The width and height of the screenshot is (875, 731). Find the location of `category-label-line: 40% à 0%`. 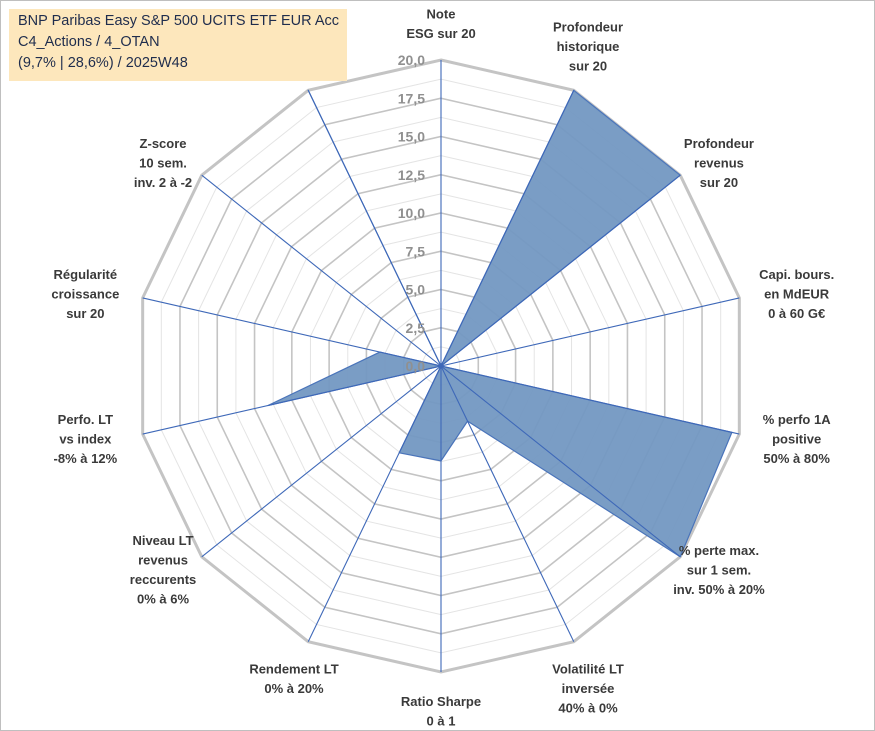

category-label-line: 40% à 0% is located at coordinates (588, 708).